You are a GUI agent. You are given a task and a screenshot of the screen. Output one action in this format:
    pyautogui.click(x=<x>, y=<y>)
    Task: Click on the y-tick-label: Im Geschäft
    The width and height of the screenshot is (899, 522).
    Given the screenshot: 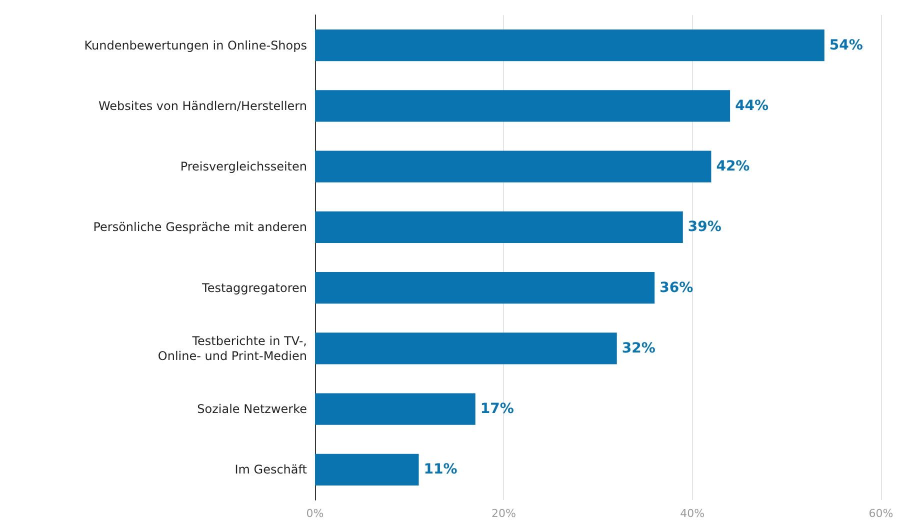 What is the action you would take?
    pyautogui.click(x=271, y=469)
    